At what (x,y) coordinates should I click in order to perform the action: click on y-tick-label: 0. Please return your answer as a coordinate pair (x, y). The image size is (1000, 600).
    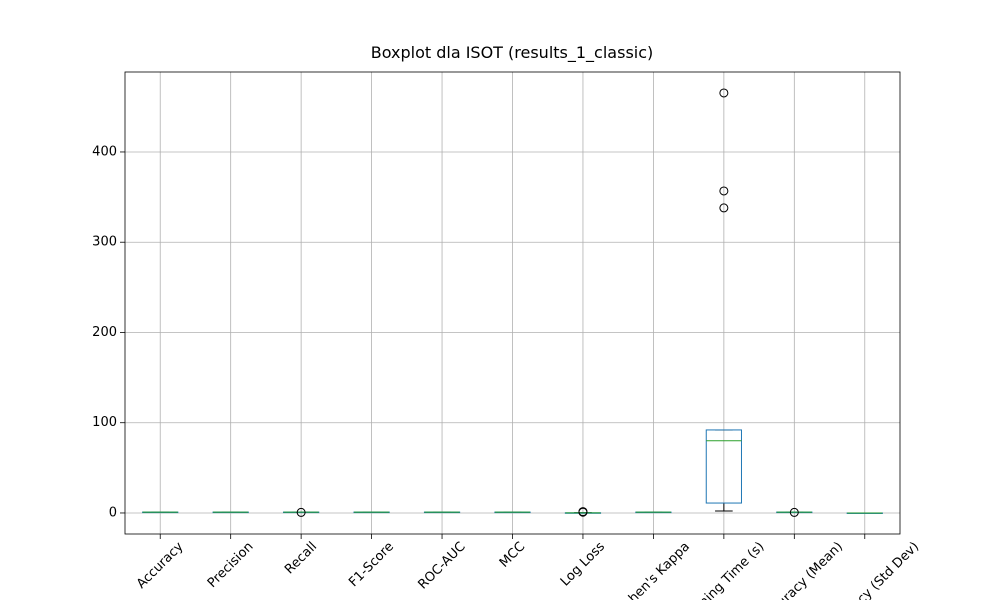
    Looking at the image, I should click on (113, 512).